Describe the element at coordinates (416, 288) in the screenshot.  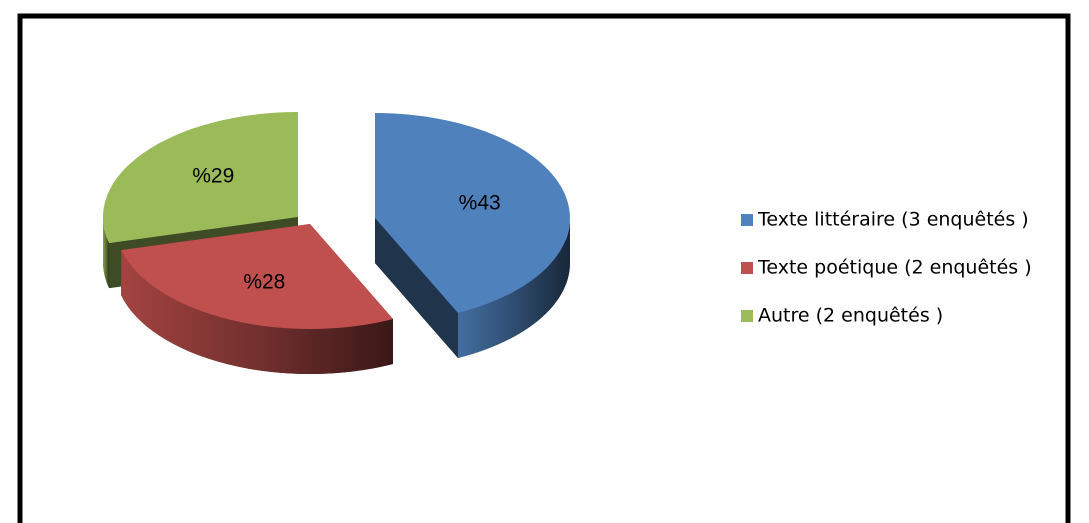
I see `slice-cut-face` at that location.